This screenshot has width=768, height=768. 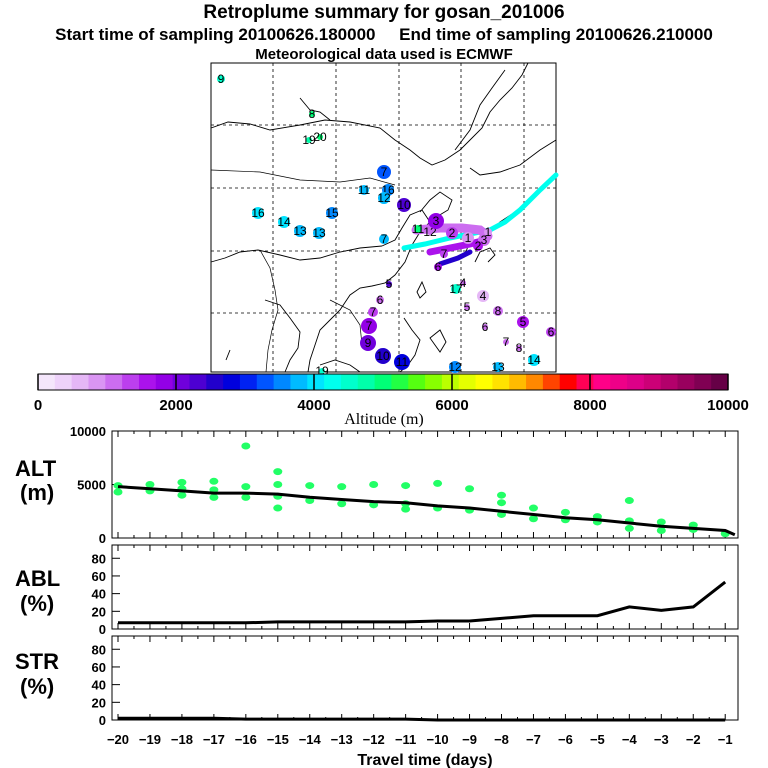 I want to click on colorbar-tick-label: 10000, so click(x=728, y=405).